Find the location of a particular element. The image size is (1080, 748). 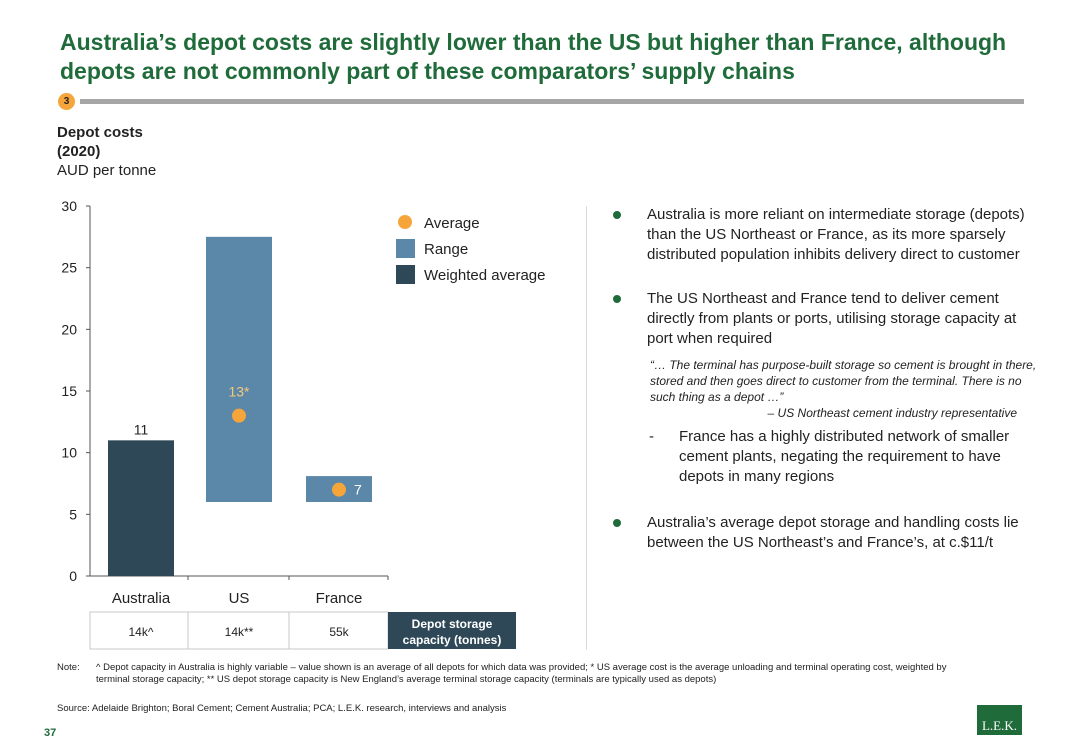

capacity-table-header is located at coordinates (452, 630).